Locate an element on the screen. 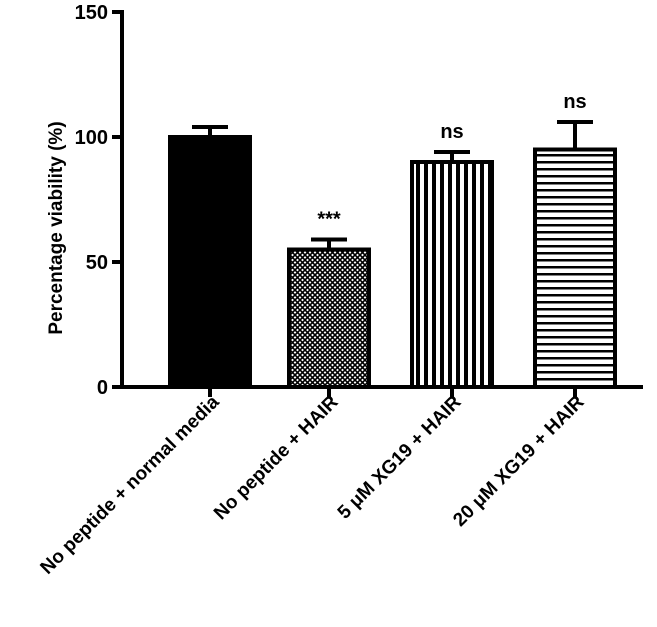 The image size is (657, 627). x-tick-label: 5 μM XG19 + HAIR is located at coordinates (400, 457).